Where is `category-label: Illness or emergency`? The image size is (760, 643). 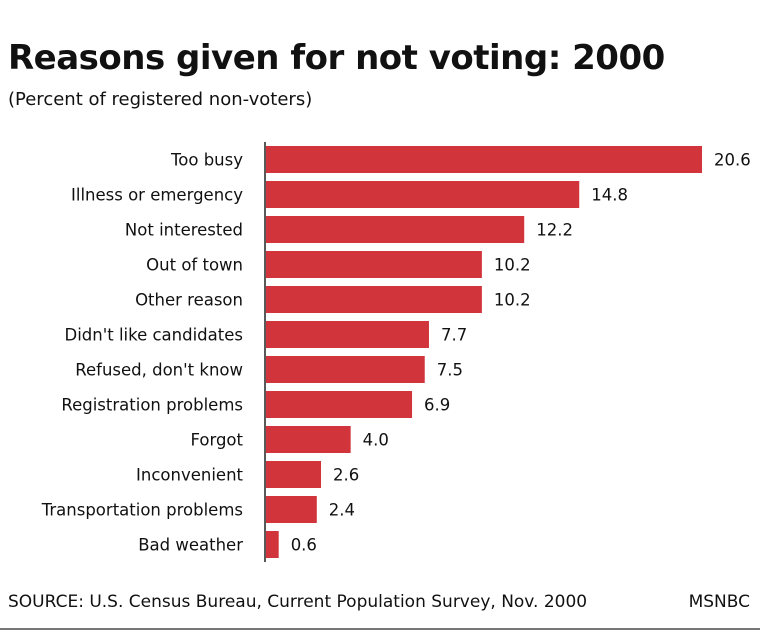
category-label: Illness or emergency is located at coordinates (157, 195).